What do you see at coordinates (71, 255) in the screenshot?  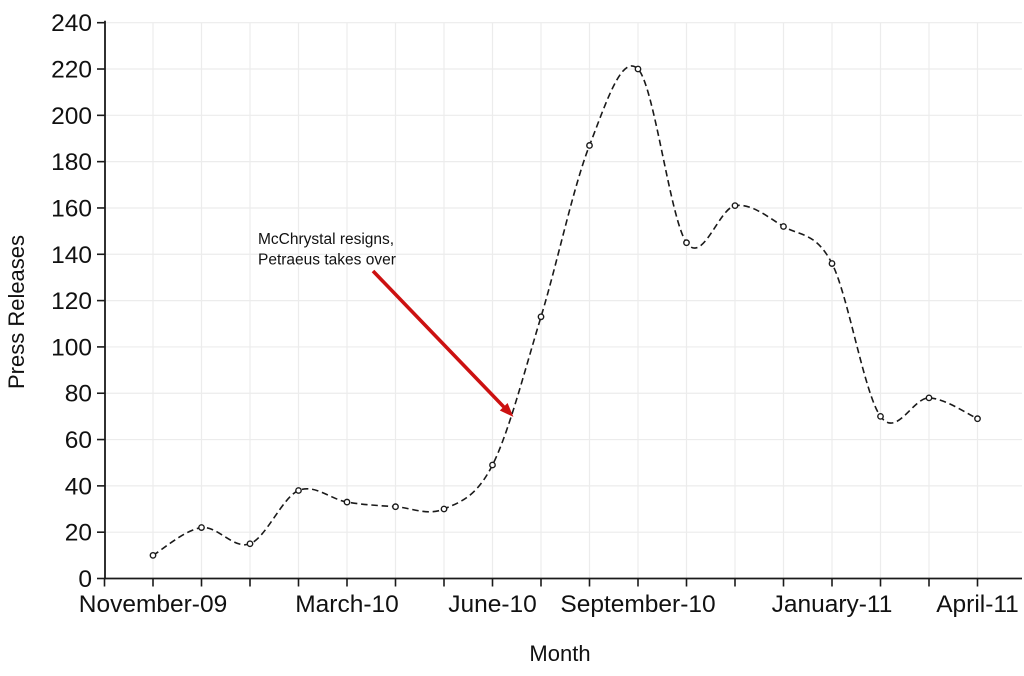 I see `y-tick-label: 140` at bounding box center [71, 255].